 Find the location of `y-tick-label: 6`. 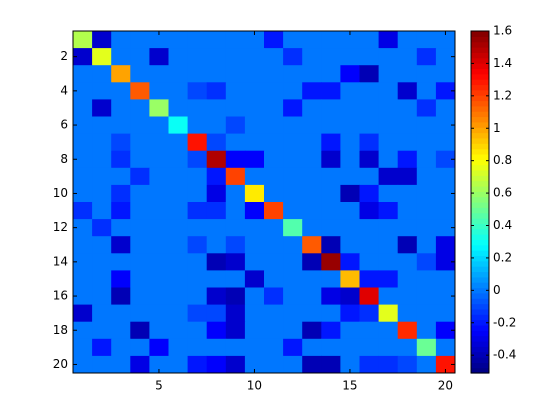

y-tick-label: 6 is located at coordinates (64, 125).